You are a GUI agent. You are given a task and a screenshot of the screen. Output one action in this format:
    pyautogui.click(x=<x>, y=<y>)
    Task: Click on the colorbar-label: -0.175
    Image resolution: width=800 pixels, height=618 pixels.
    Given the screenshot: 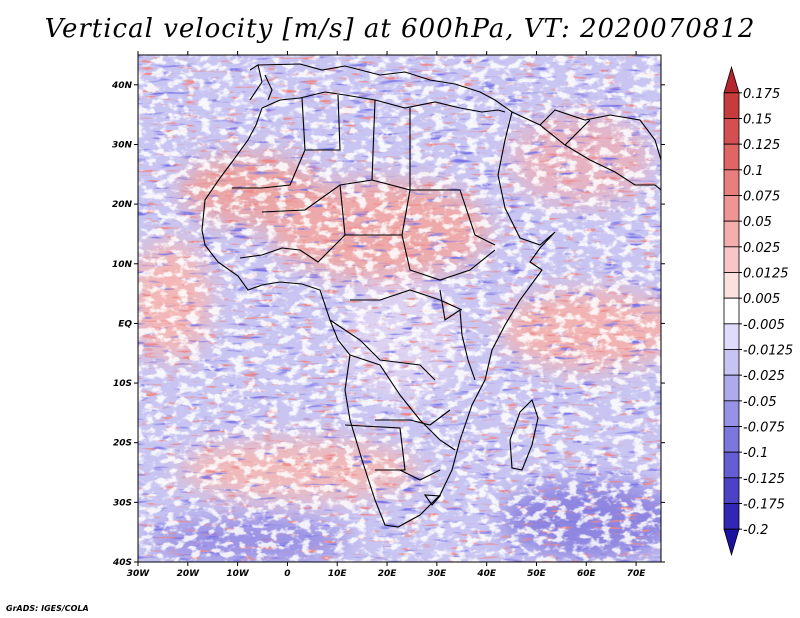 What is the action you would take?
    pyautogui.click(x=764, y=505)
    